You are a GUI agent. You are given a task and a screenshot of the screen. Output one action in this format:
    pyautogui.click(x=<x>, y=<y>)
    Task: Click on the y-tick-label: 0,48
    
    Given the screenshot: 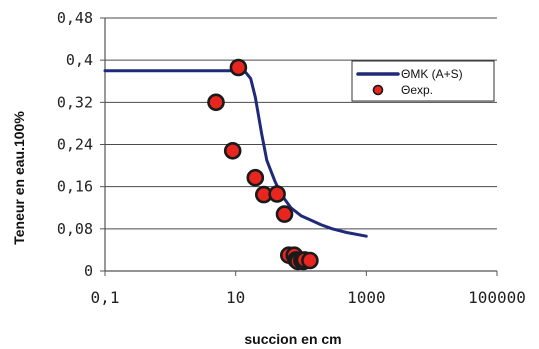 What is the action you would take?
    pyautogui.click(x=75, y=18)
    